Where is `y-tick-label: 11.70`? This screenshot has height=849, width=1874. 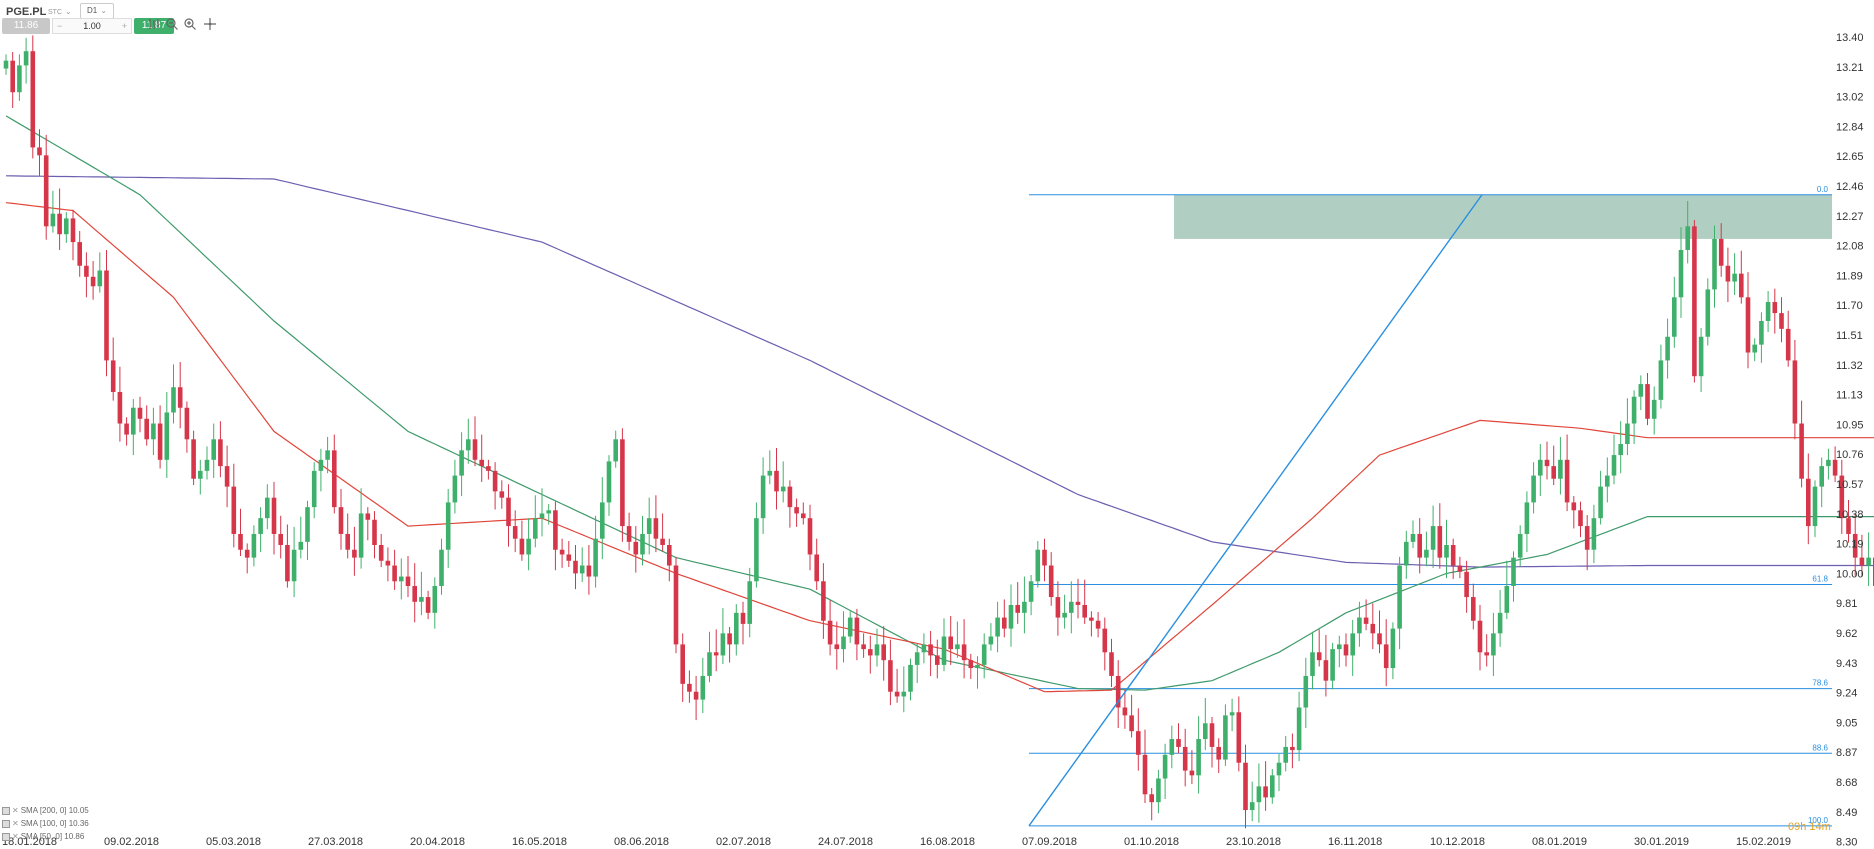
y-tick-label: 11.70 is located at coordinates (1849, 306).